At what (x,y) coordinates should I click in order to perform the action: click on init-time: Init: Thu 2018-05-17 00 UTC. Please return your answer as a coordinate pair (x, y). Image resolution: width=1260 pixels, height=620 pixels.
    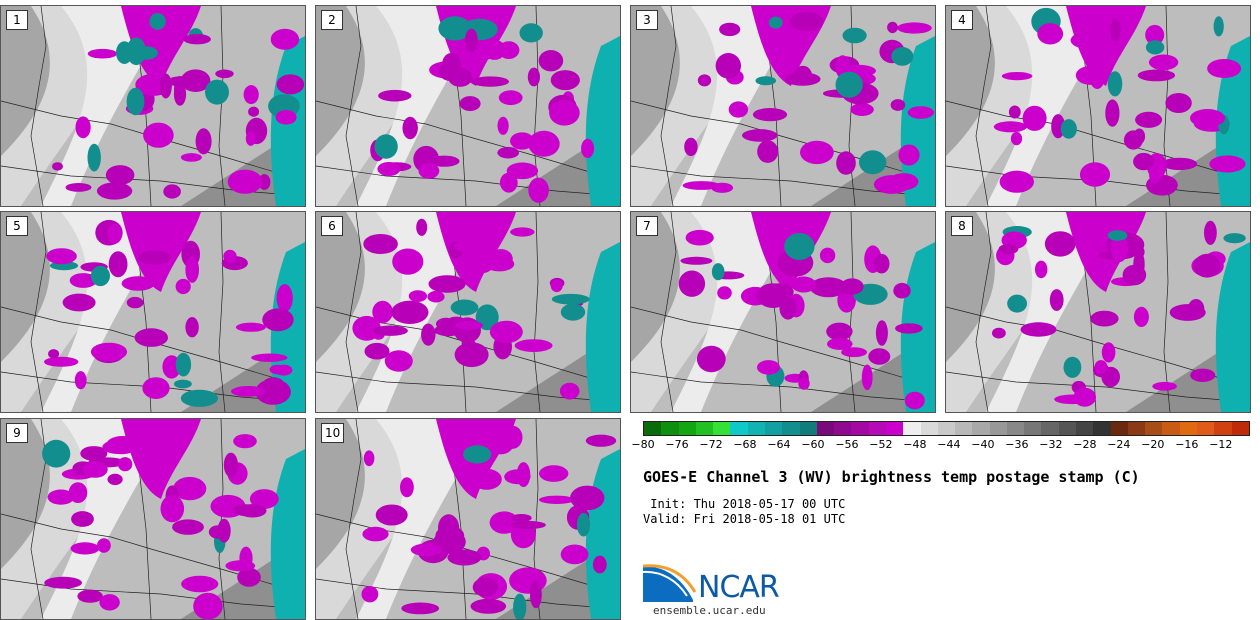
    Looking at the image, I should click on (744, 504).